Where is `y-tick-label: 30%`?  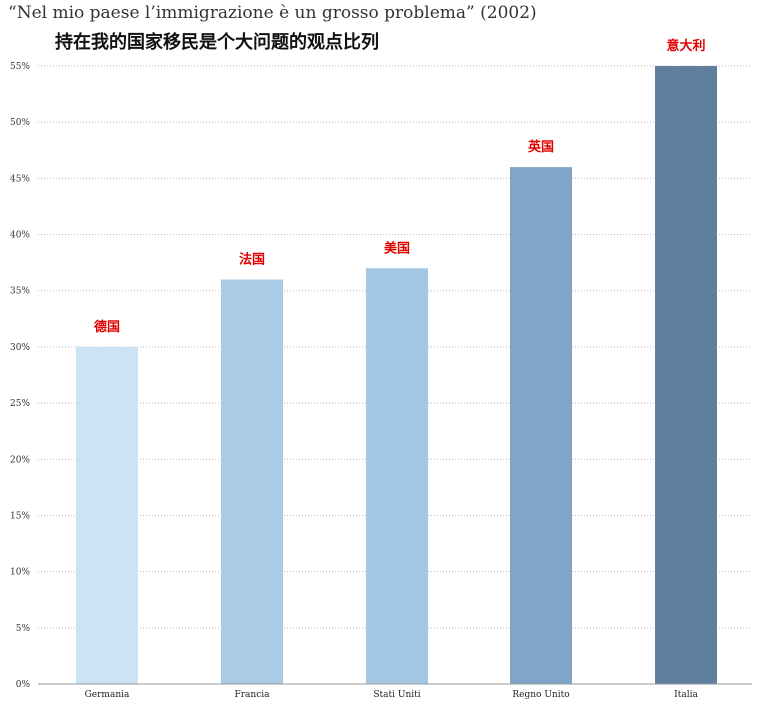 y-tick-label: 30% is located at coordinates (20, 348).